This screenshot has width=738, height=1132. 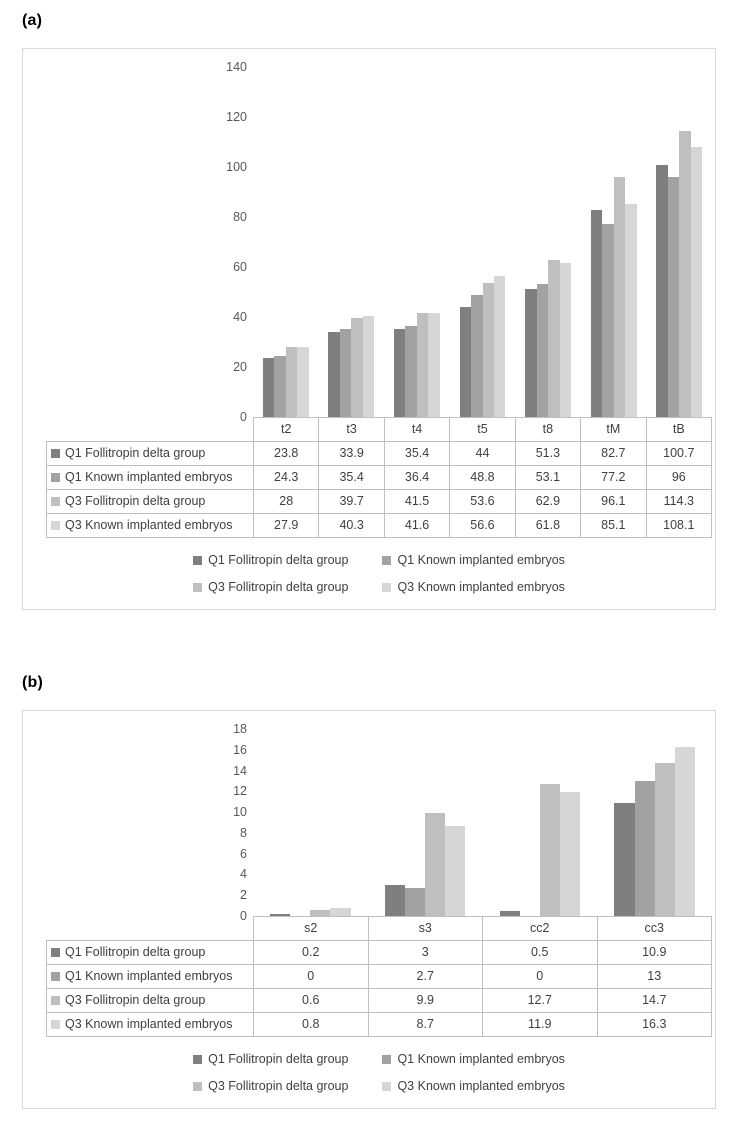 I want to click on y-axis-tick-label: 4, so click(x=243, y=874).